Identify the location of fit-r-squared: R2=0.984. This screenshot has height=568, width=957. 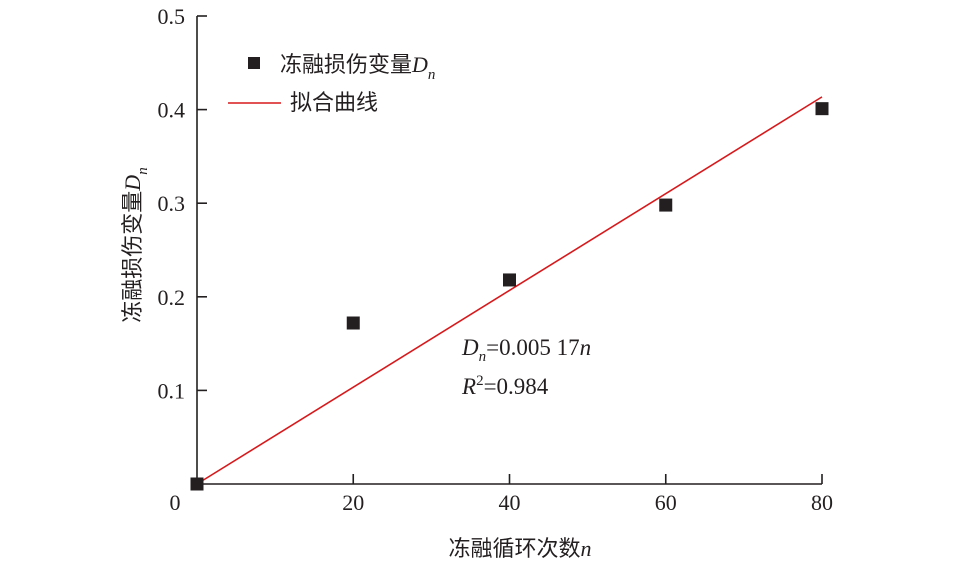
(505, 386).